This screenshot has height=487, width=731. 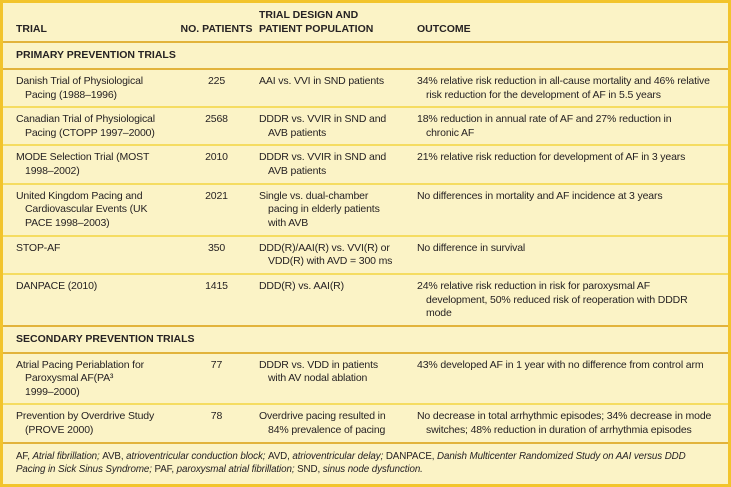 What do you see at coordinates (38, 247) in the screenshot?
I see `cell-trial: STOP-AF` at bounding box center [38, 247].